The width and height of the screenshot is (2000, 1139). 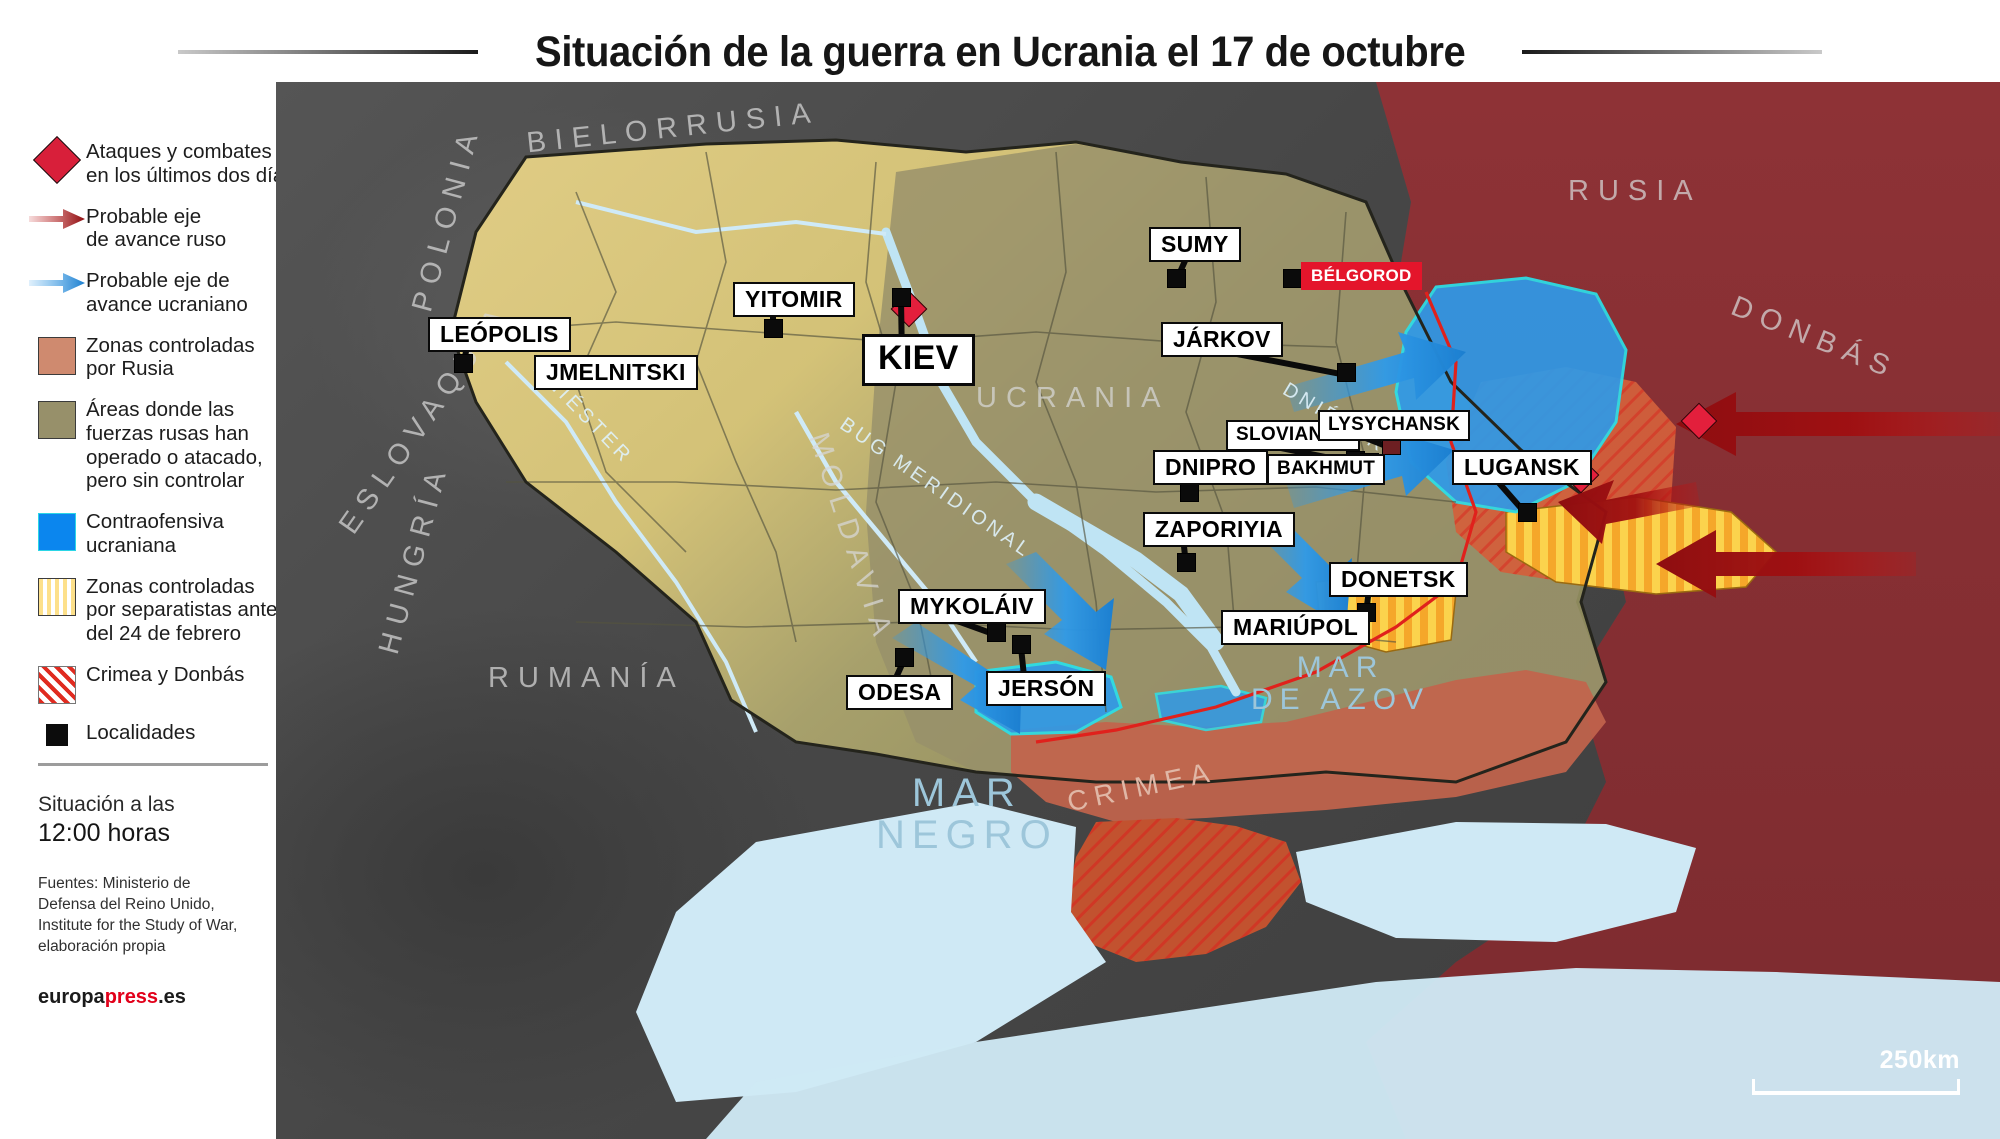 I want to click on water-black-sea, so click(x=871, y=952).